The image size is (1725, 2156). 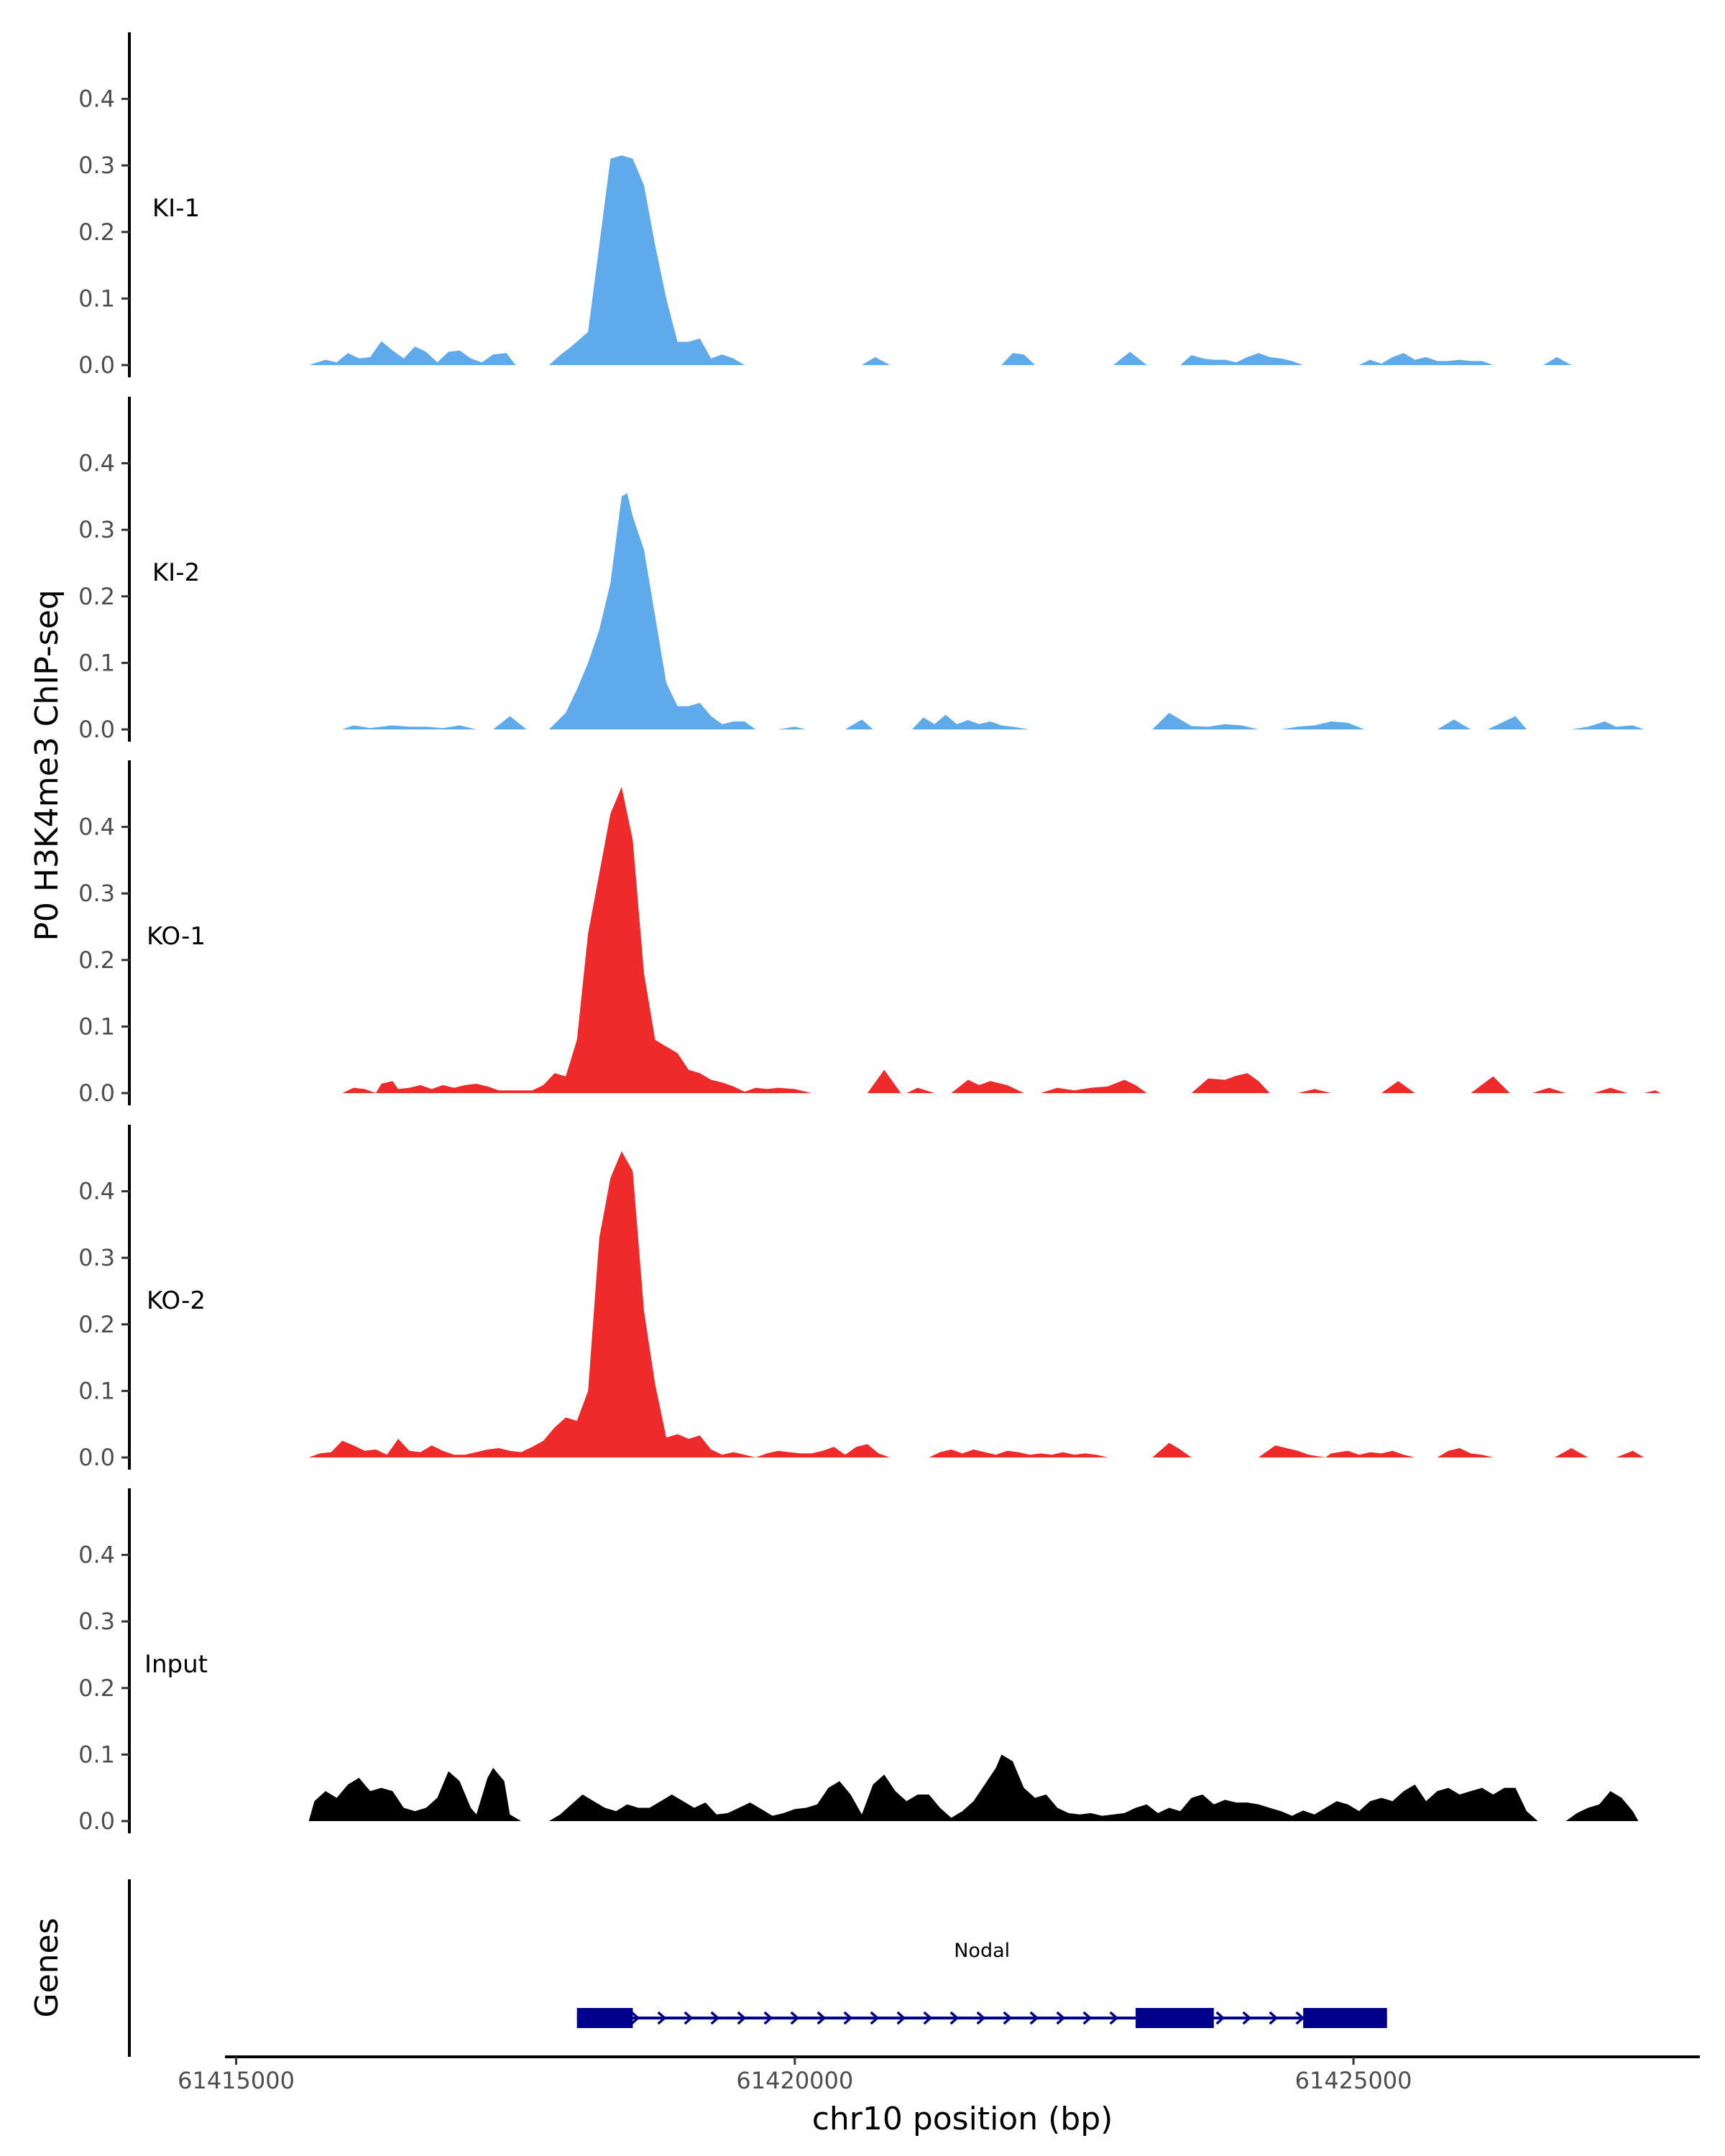 I want to click on track-panel-ko-2: 0.0 0.1 0.2 0.3 0.4 KO-2, so click(x=861, y=1298).